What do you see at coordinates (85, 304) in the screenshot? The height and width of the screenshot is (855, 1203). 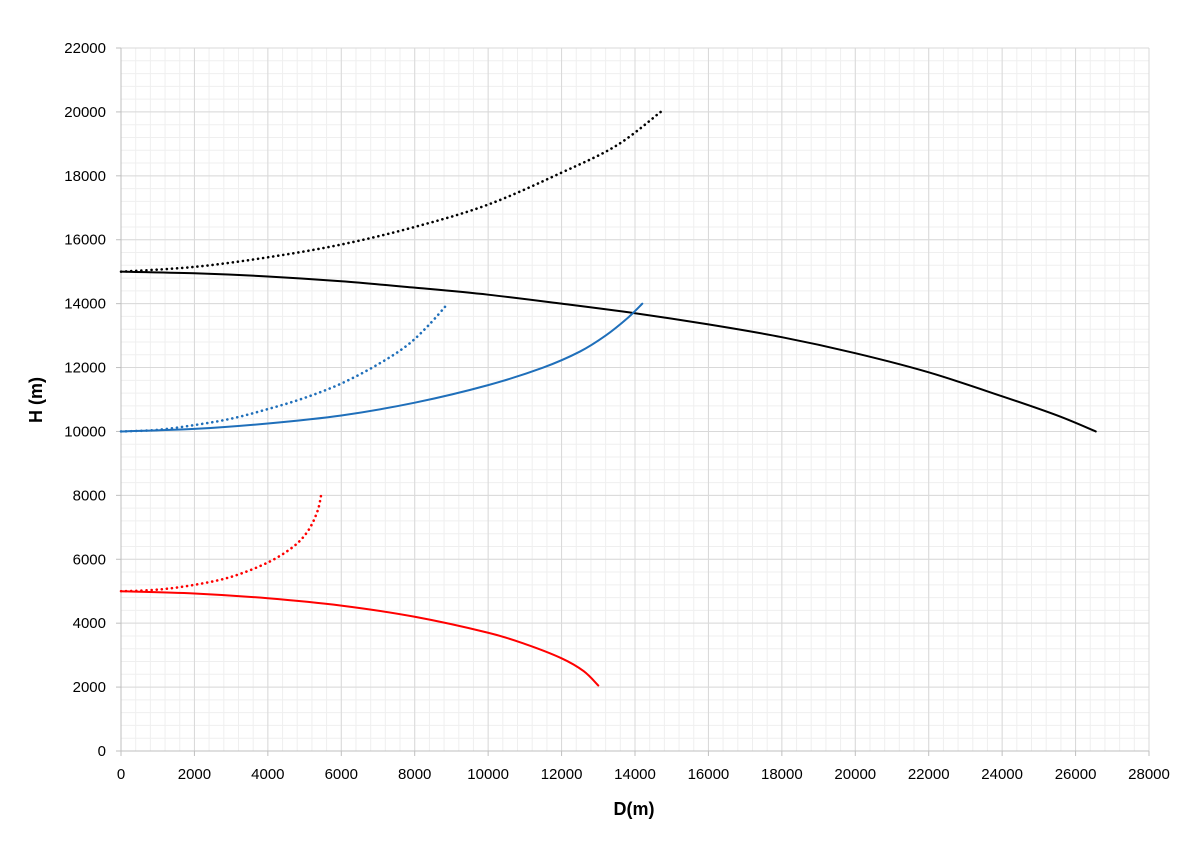 I see `y-tick-label: 14000` at bounding box center [85, 304].